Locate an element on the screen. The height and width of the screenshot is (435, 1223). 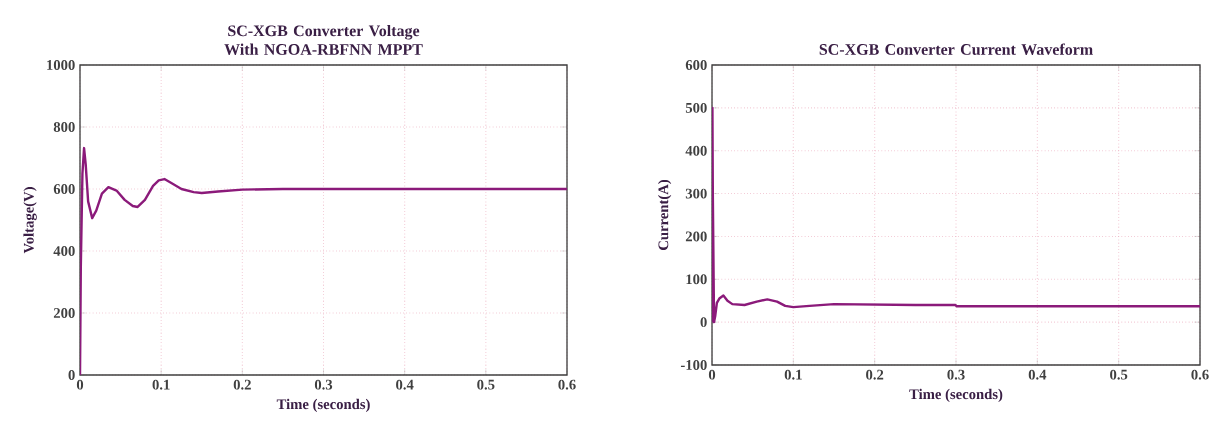
y-axis-title: Current(A) is located at coordinates (664, 214).